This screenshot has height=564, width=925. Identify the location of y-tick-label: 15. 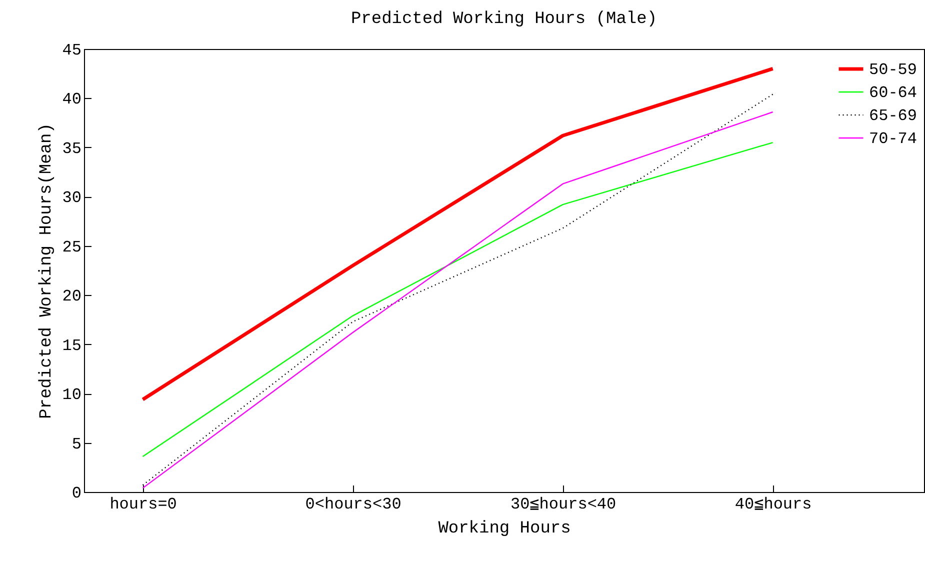
(72, 345).